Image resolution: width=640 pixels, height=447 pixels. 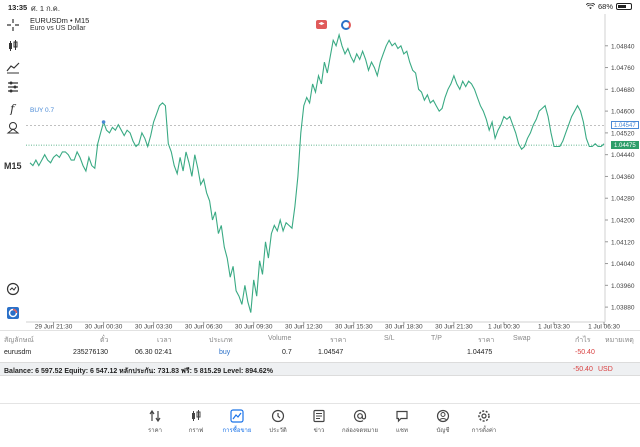 What do you see at coordinates (164, 340) in the screenshot?
I see `col-time: เวลา` at bounding box center [164, 340].